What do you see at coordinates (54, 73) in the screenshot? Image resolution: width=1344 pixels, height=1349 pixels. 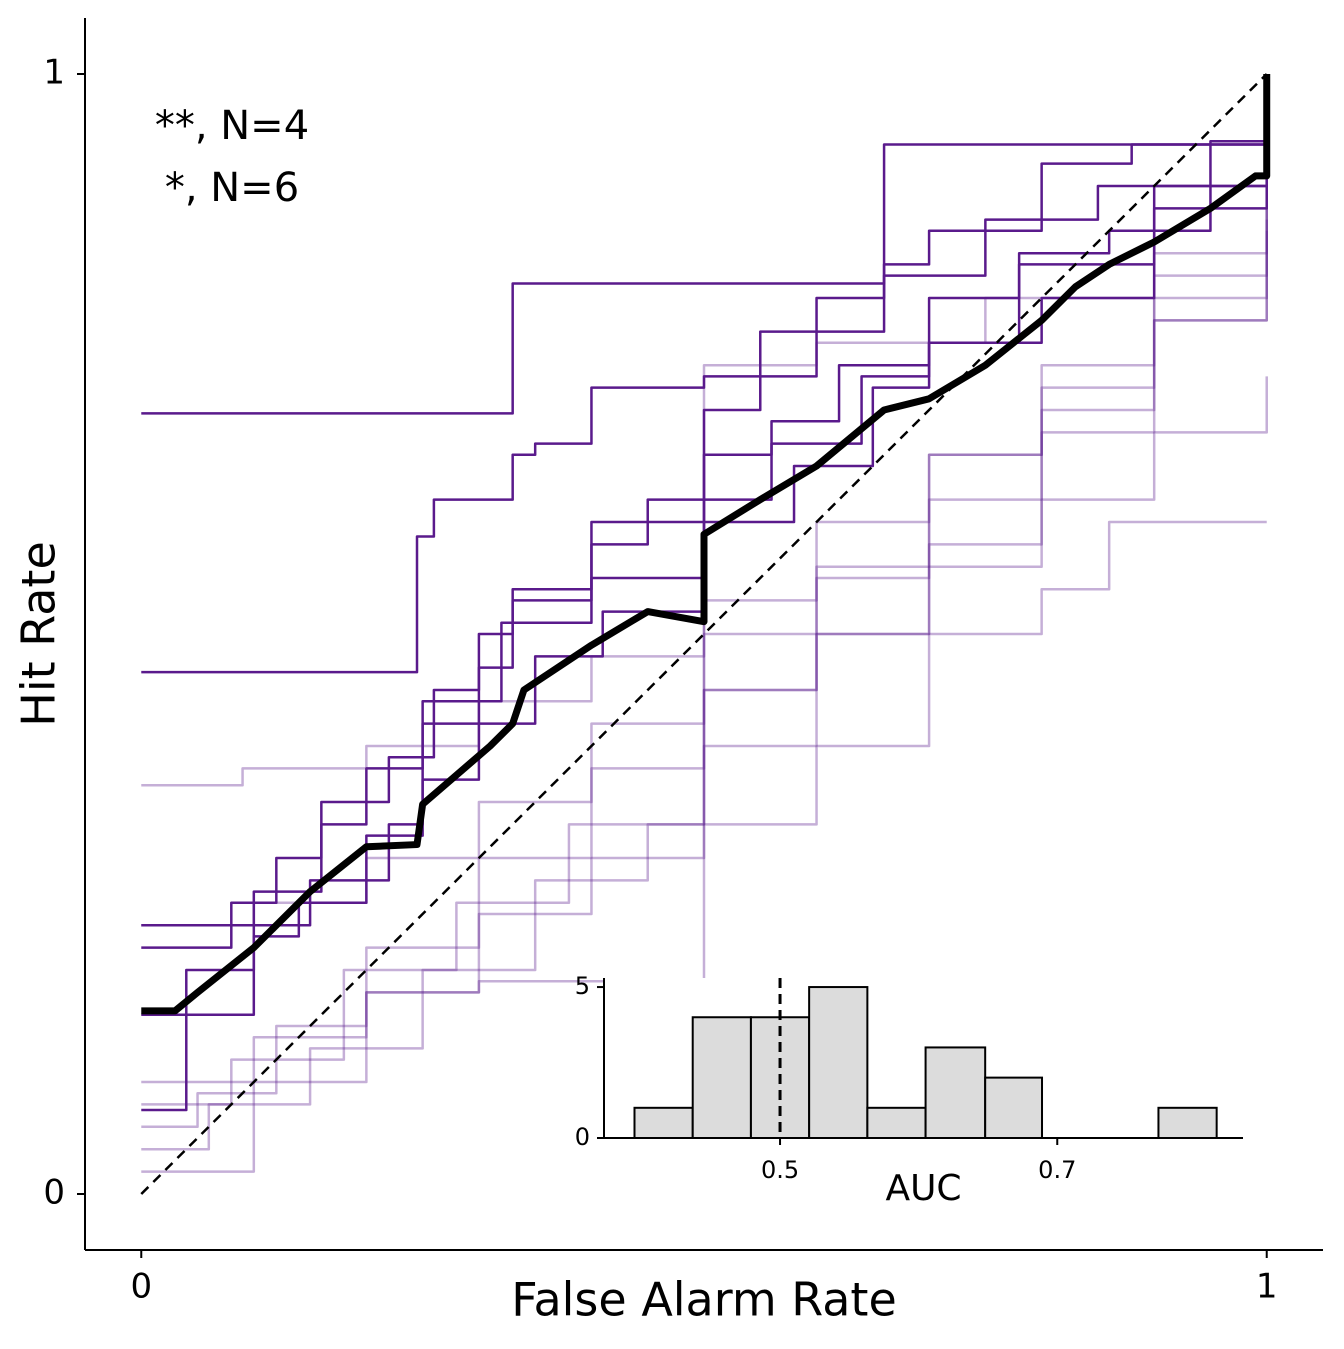 I see `y-tick-label: 1` at bounding box center [54, 73].